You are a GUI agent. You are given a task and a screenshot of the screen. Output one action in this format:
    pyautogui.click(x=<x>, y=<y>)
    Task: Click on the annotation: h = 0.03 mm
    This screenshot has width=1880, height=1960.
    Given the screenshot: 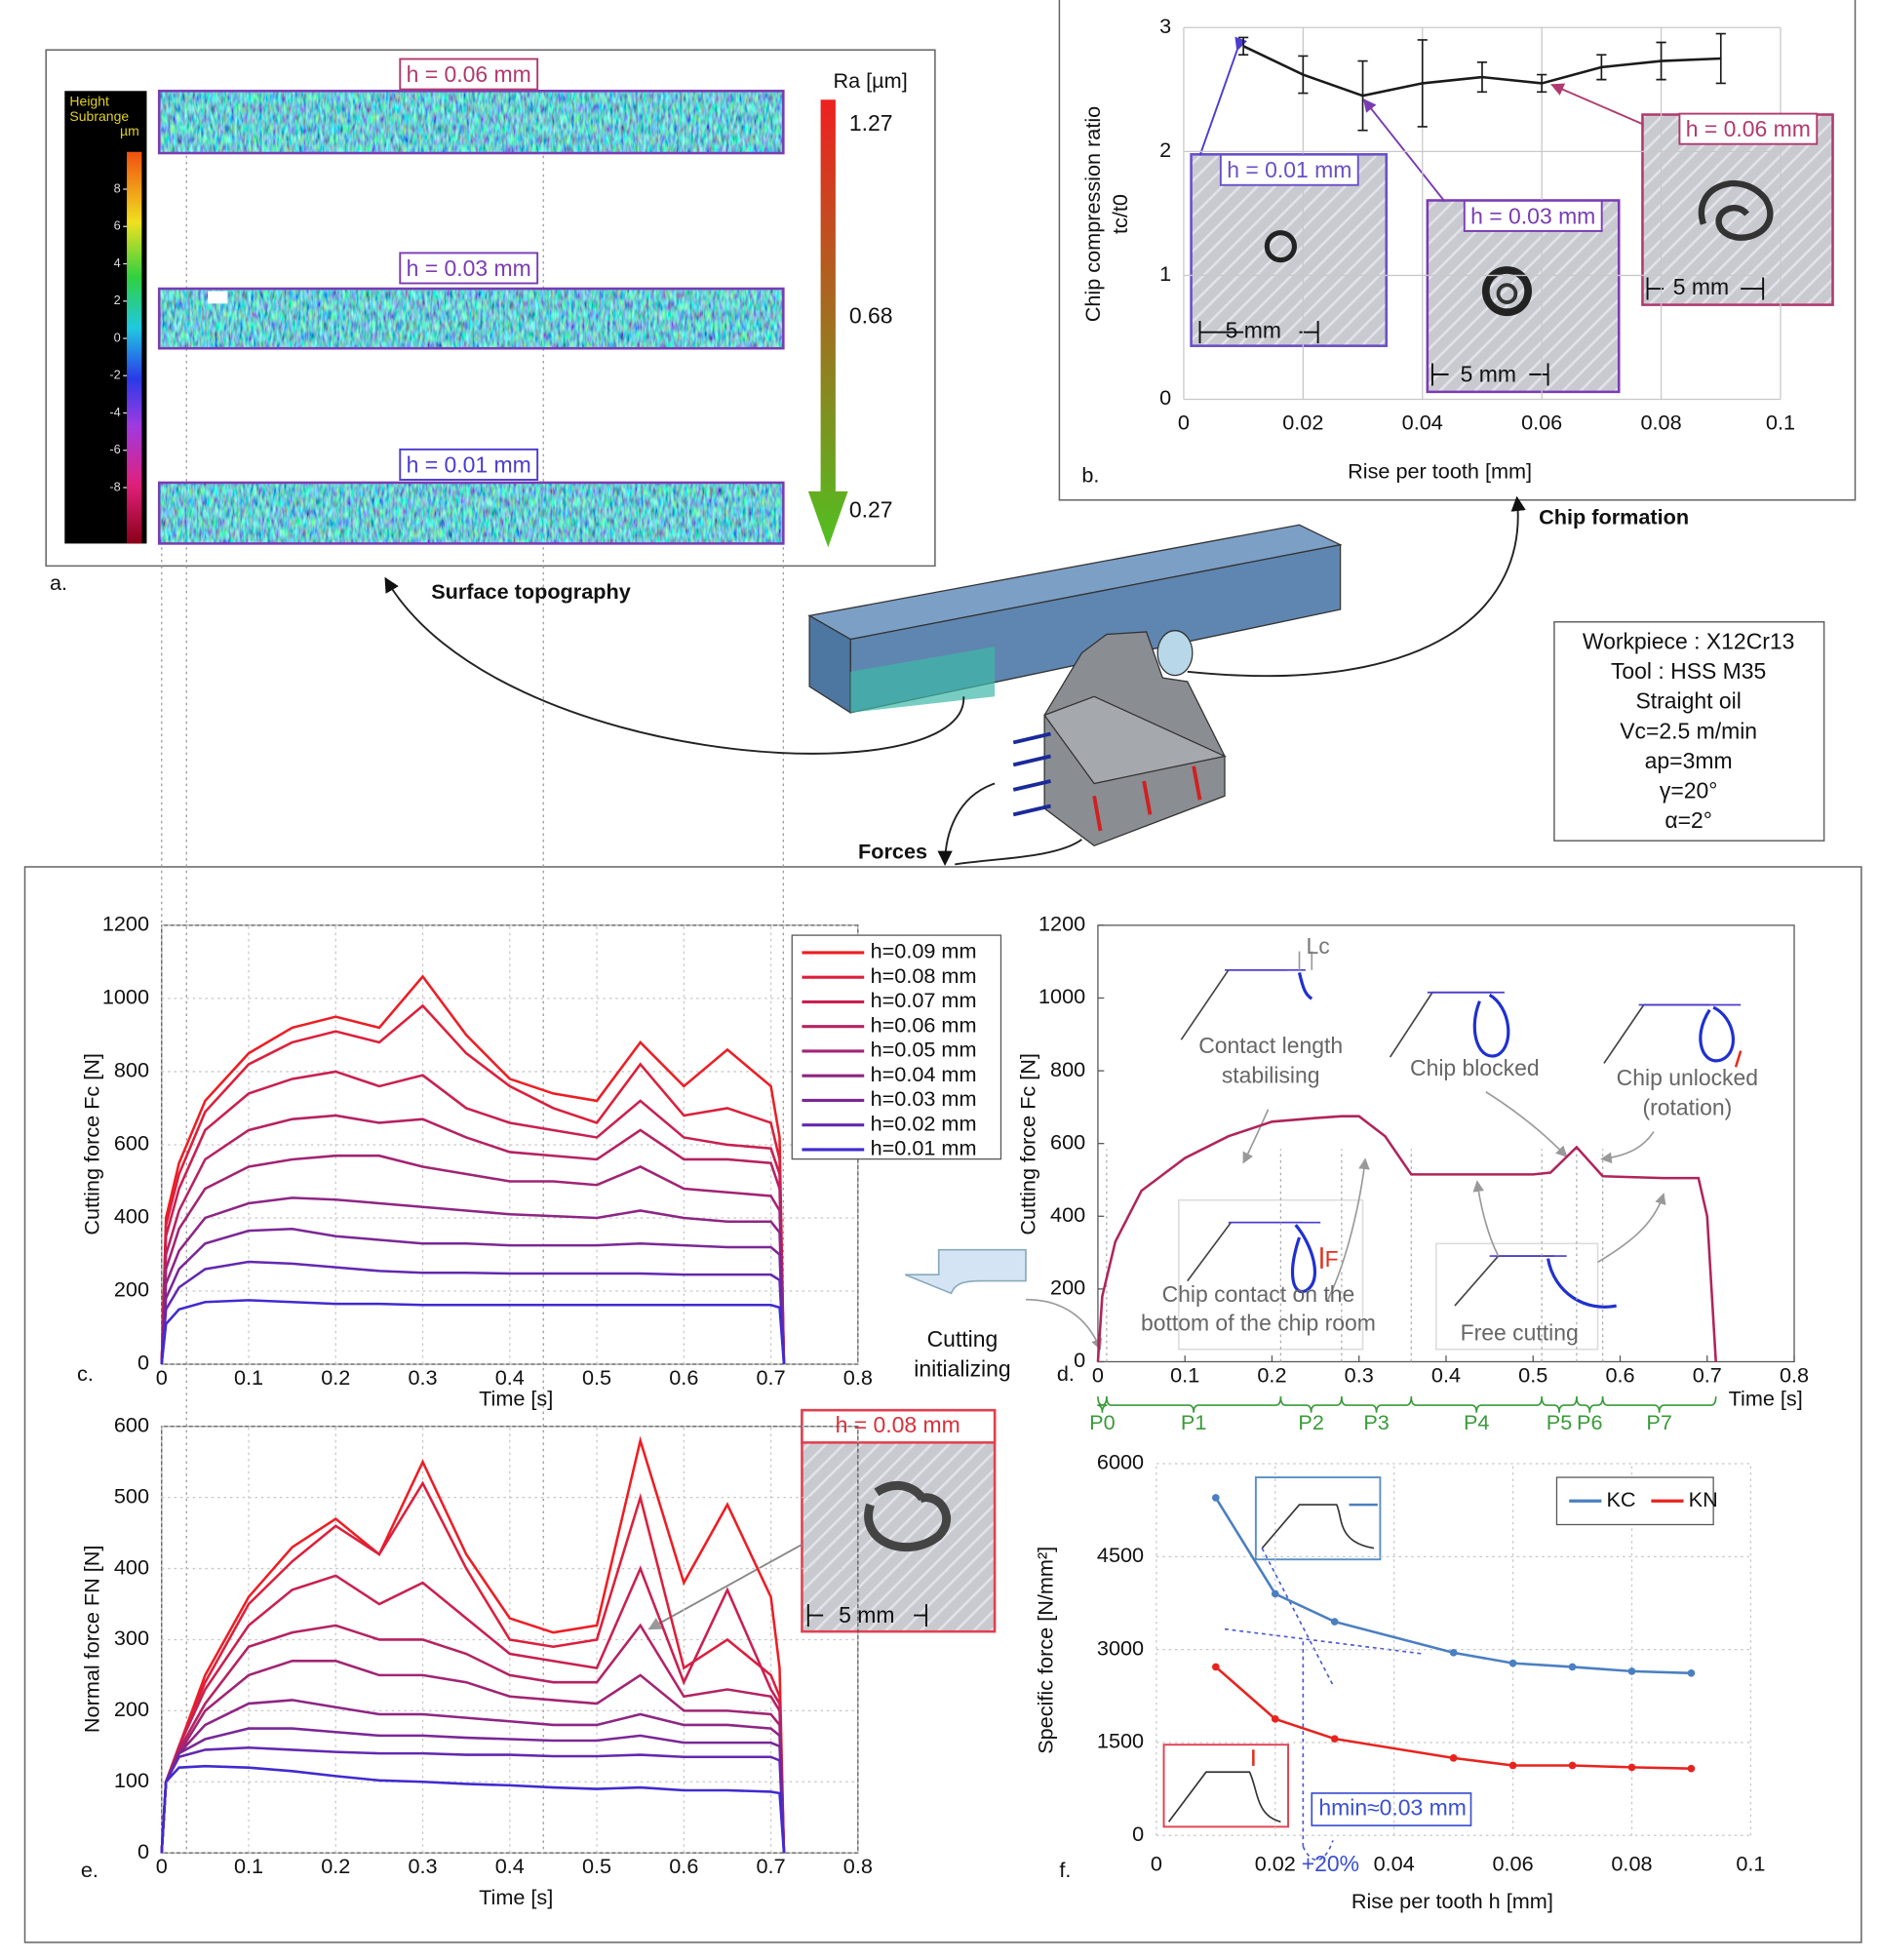 What is the action you would take?
    pyautogui.click(x=1532, y=215)
    